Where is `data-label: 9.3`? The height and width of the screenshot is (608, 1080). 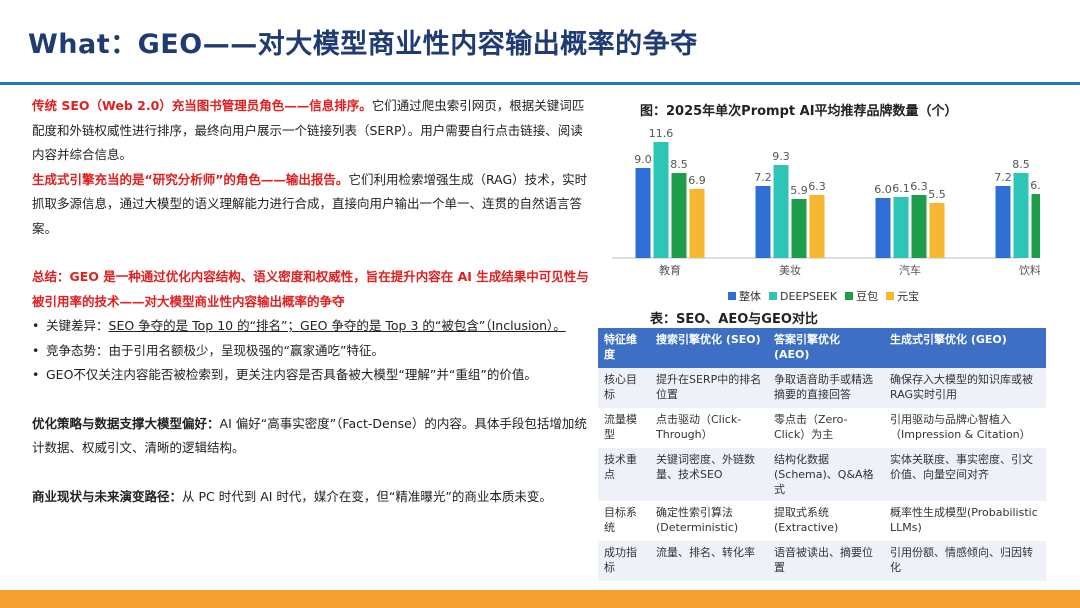
data-label: 9.3 is located at coordinates (781, 156).